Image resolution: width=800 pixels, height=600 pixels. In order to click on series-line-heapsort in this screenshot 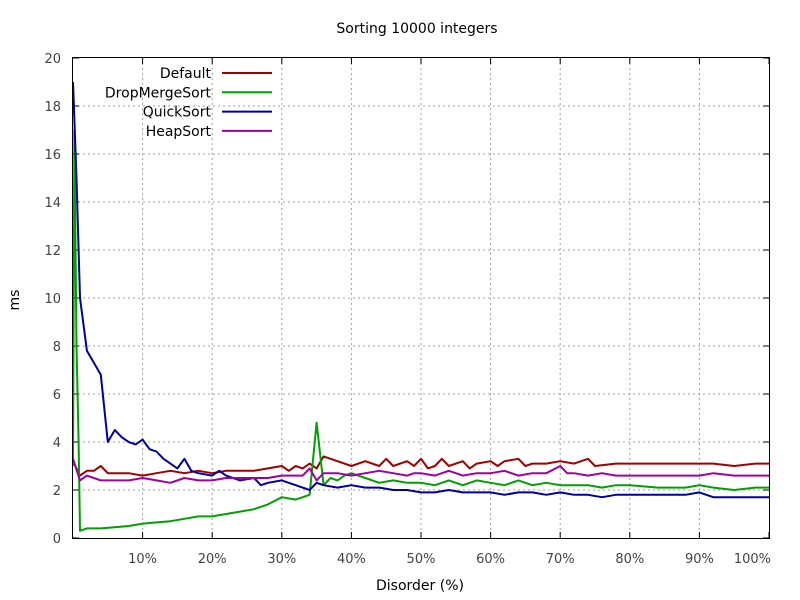, I will do `click(420, 471)`.